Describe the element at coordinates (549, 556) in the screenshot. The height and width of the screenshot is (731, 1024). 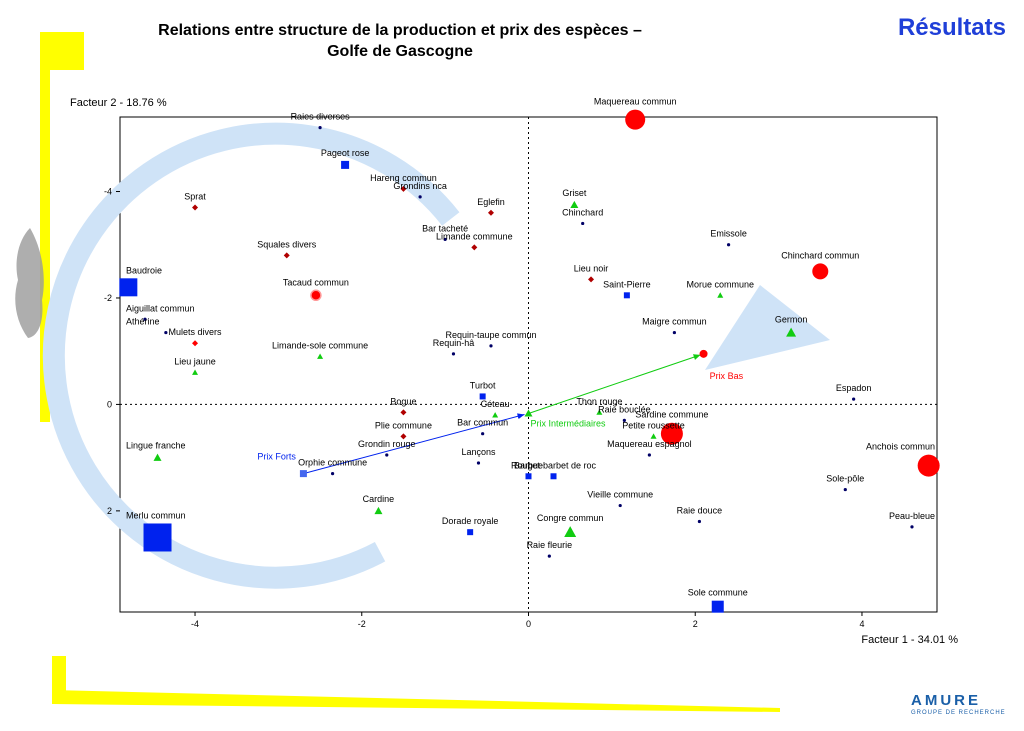
I see `point-raie-fleurie` at that location.